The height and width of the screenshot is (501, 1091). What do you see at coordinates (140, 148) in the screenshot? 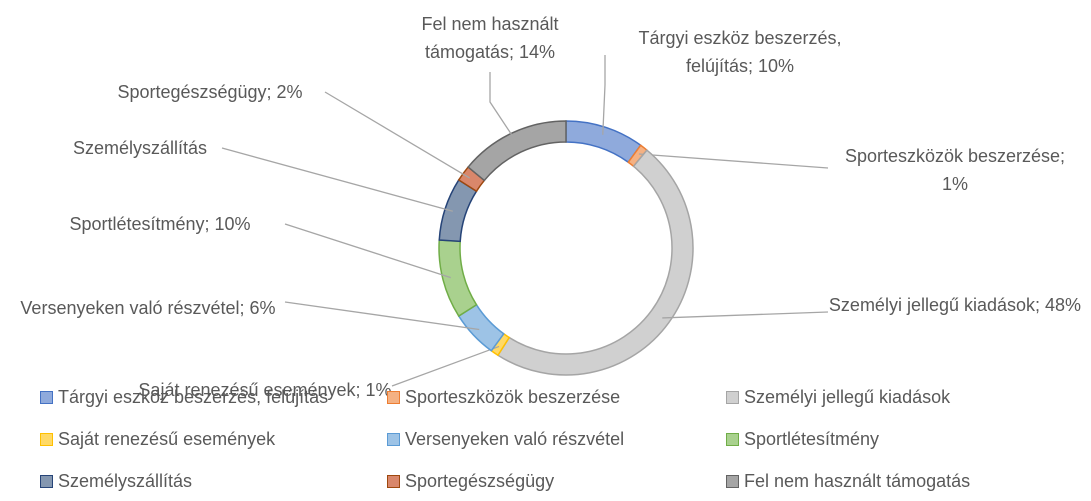
I see `data-label: Személyszállítás` at bounding box center [140, 148].